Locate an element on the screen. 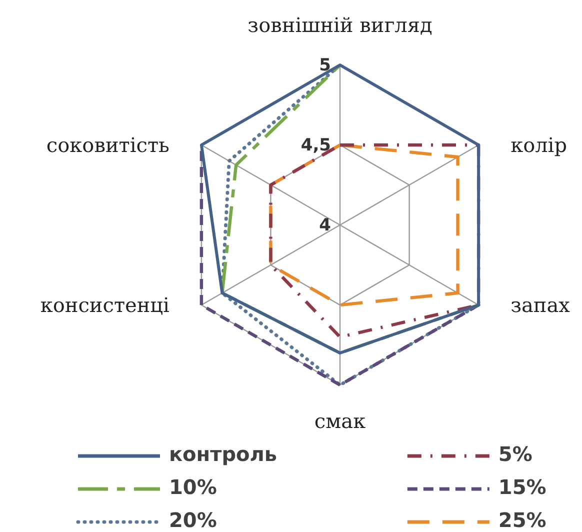 The height and width of the screenshot is (532, 582). y-tick-label: 5 is located at coordinates (325, 65).